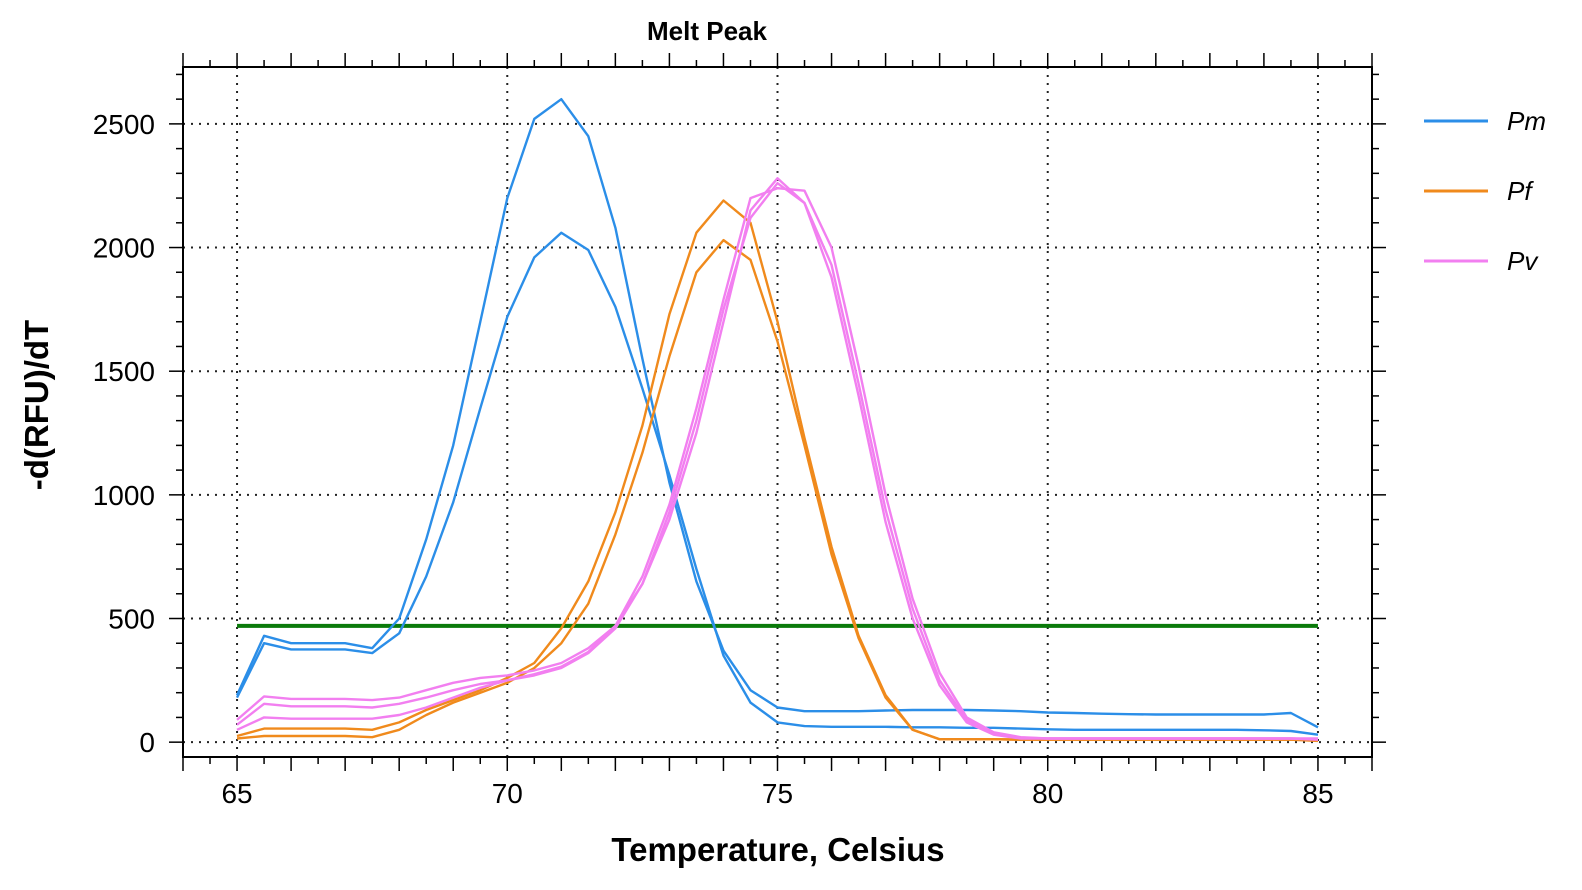 Image resolution: width=1582 pixels, height=890 pixels. What do you see at coordinates (1317, 793) in the screenshot?
I see `x-tick-label: 85` at bounding box center [1317, 793].